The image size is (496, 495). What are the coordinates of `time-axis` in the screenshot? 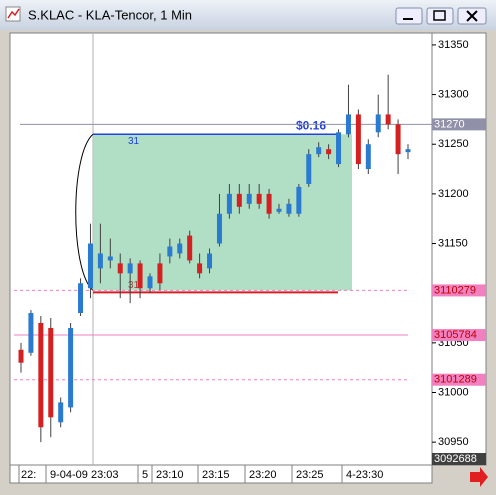 It's located at (221, 474).